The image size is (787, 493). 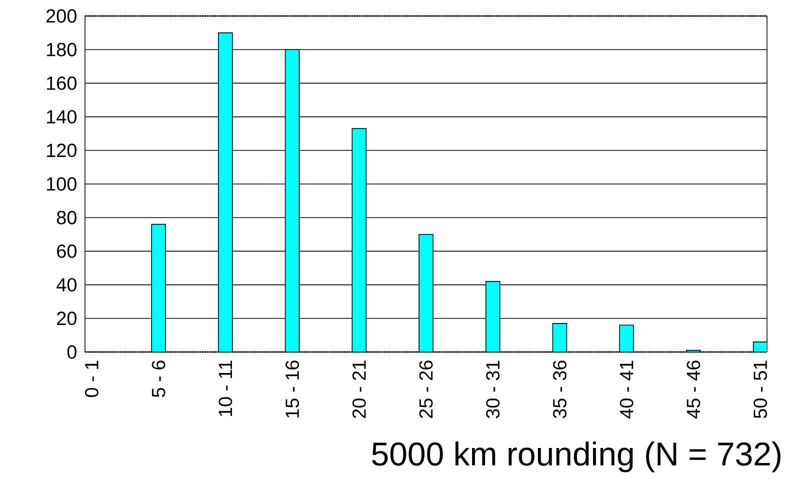 I want to click on x-tick-label: 10 - 11, so click(x=225, y=388).